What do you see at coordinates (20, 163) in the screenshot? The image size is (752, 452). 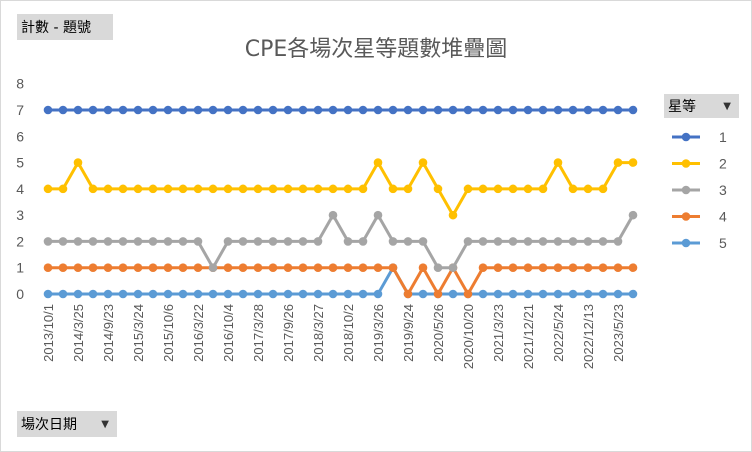 I see `y-tick-label: 5` at bounding box center [20, 163].